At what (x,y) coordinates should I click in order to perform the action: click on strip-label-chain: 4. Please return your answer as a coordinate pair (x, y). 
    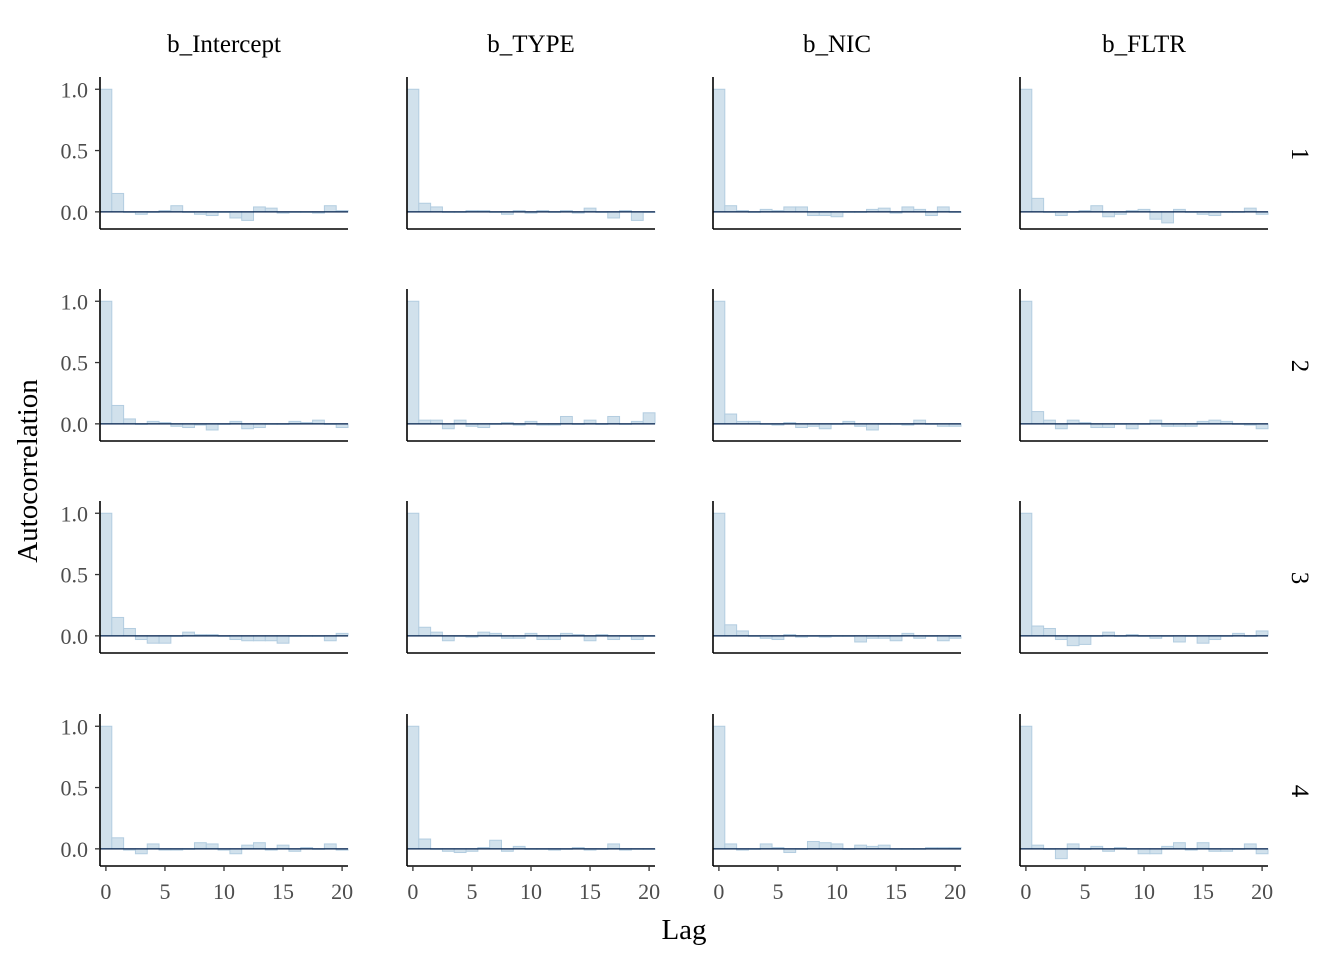
    Looking at the image, I should click on (1299, 791).